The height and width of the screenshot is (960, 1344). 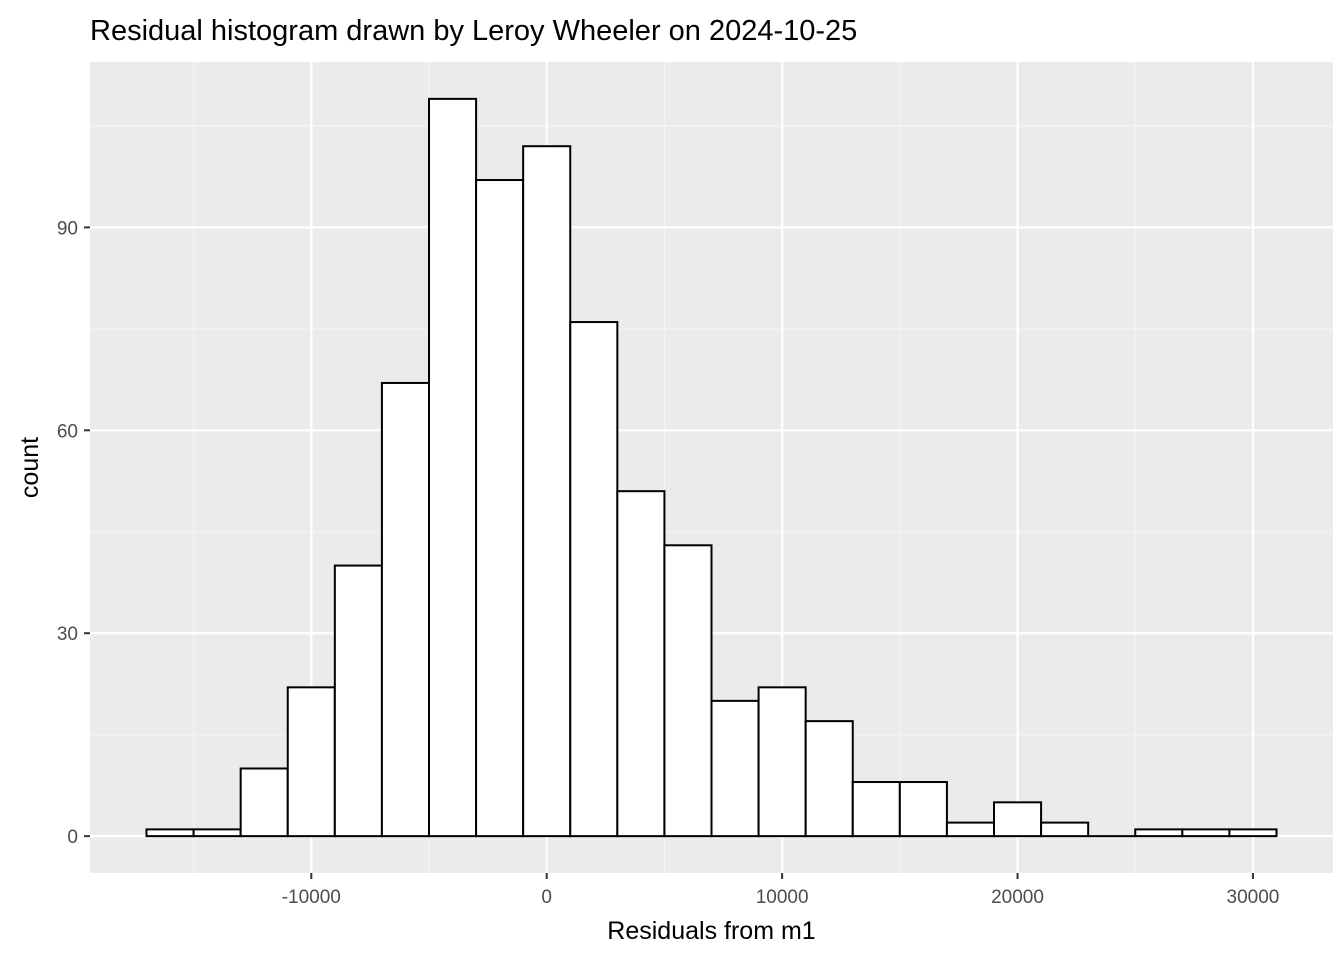 I want to click on x-axis-title: Residuals from m1, so click(x=711, y=931).